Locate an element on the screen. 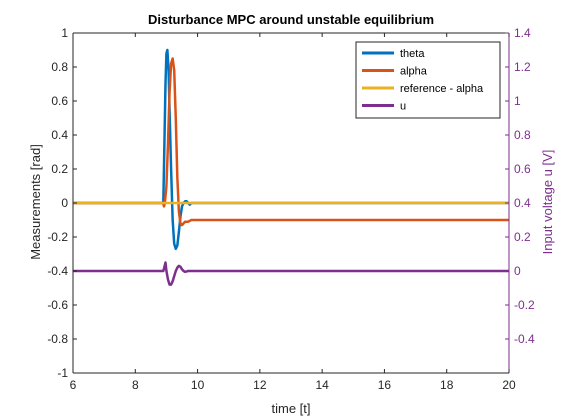  y-left-tick-label: 0.2 is located at coordinates (59, 169).